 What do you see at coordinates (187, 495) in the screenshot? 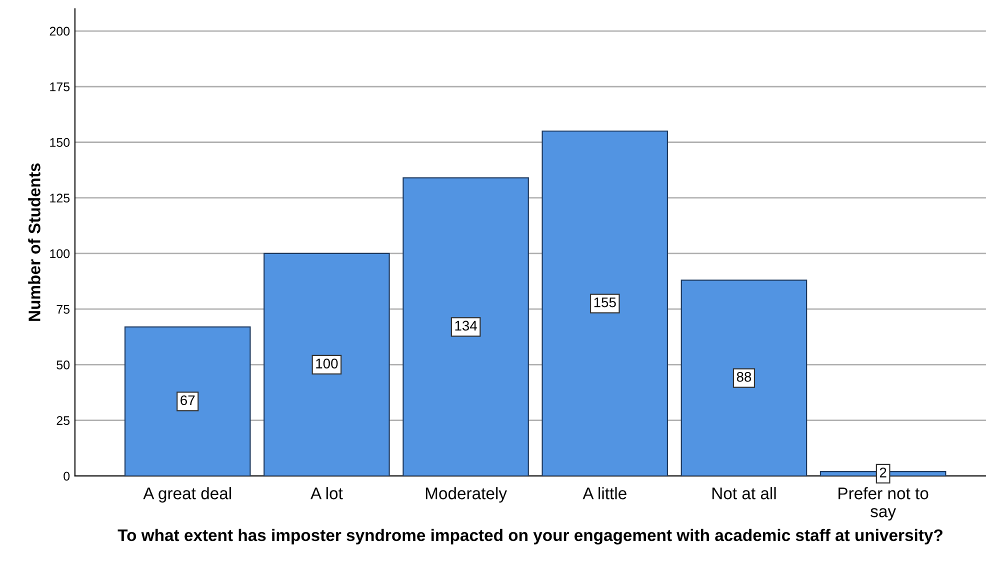
I see `x-tick-label: A great deal` at bounding box center [187, 495].